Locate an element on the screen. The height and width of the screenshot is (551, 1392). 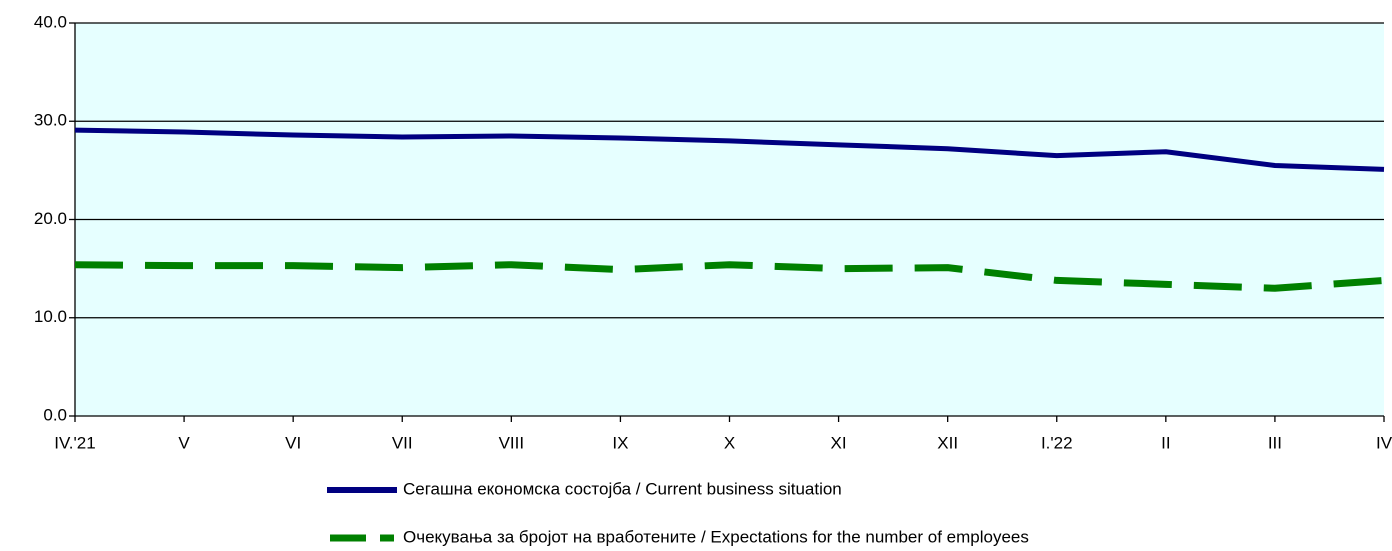
x-tick-label: II is located at coordinates (1165, 442).